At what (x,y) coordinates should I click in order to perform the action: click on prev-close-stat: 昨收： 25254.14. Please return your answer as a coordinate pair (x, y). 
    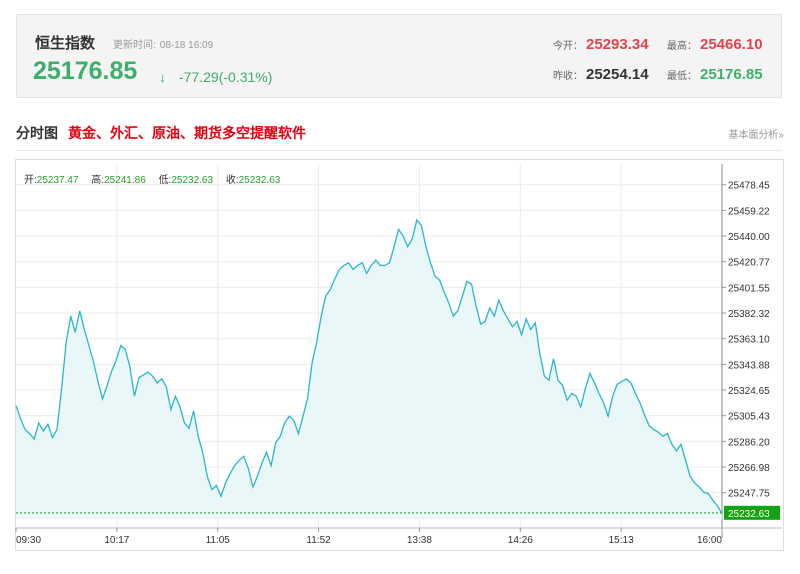
    Looking at the image, I should click on (601, 74).